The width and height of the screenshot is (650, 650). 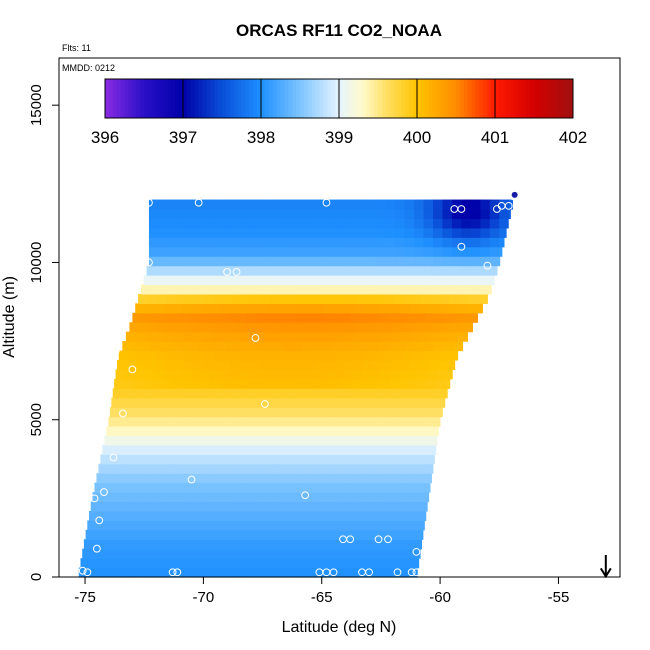 What do you see at coordinates (36, 419) in the screenshot?
I see `y-tick-label: 5000` at bounding box center [36, 419].